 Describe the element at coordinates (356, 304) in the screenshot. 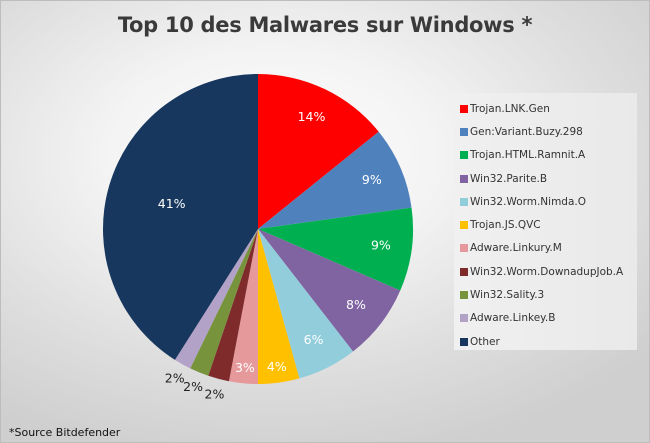

I see `slice-label: 8%` at that location.